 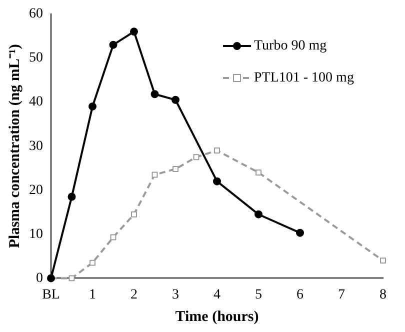 What do you see at coordinates (175, 294) in the screenshot?
I see `x-tick-label: 3` at bounding box center [175, 294].